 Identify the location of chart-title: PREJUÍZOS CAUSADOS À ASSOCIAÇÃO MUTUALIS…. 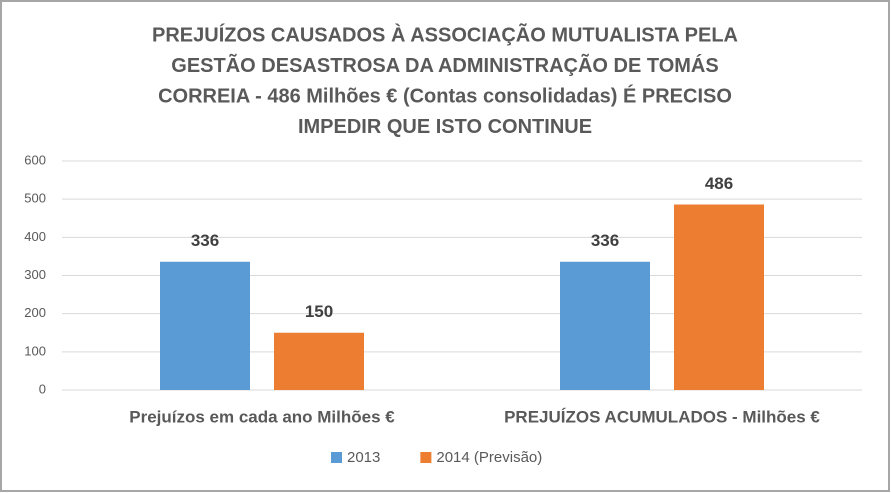
(445, 34).